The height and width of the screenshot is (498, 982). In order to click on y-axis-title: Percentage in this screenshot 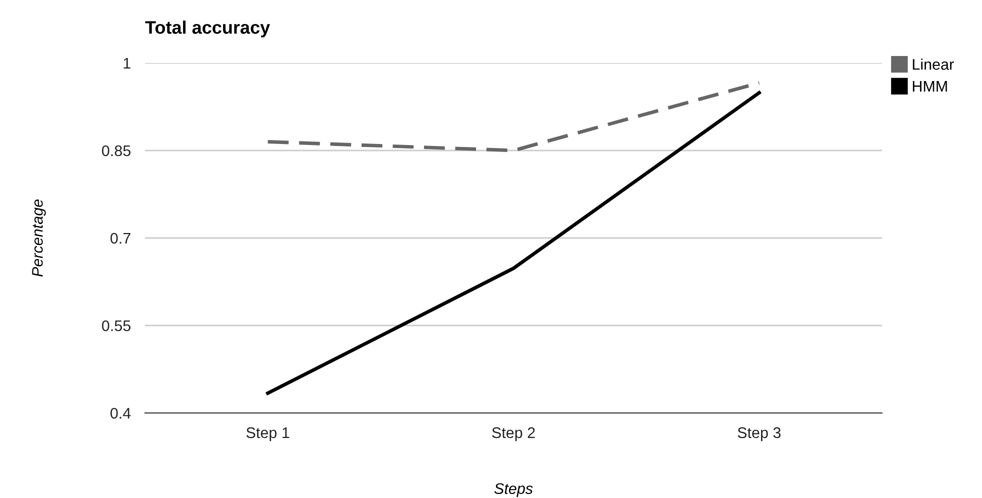, I will do `click(39, 238)`.